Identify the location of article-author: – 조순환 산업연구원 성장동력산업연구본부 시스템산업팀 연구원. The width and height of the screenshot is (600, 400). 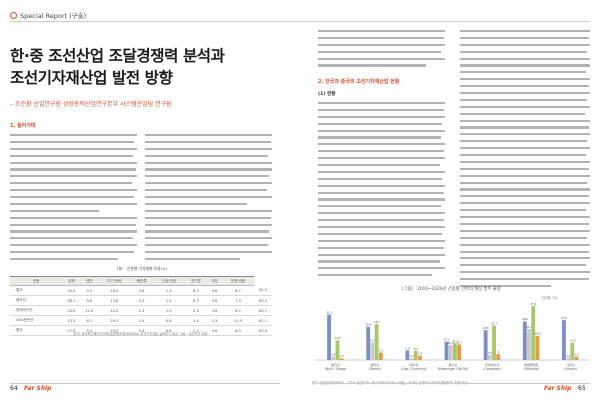
(91, 104).